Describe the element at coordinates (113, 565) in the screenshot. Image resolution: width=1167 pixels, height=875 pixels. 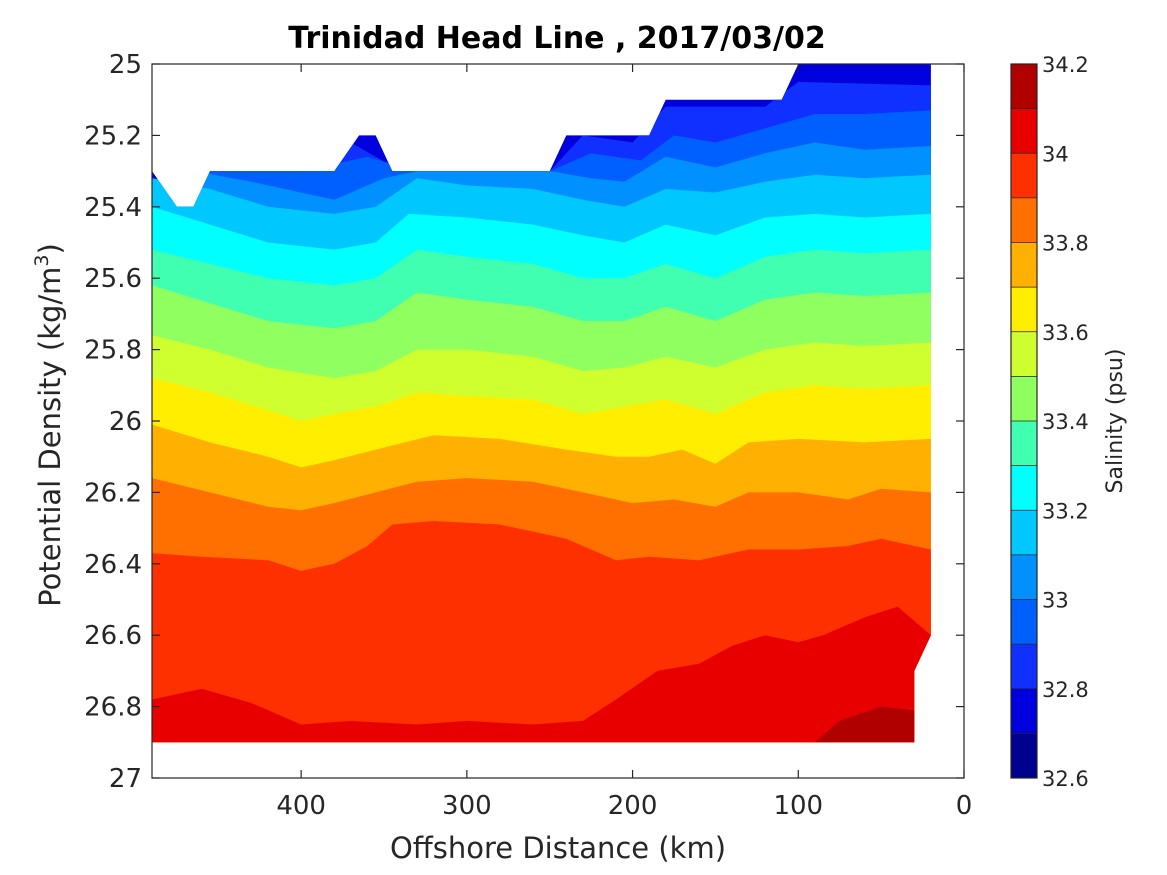
I see `y-tick-label: 26.4` at that location.